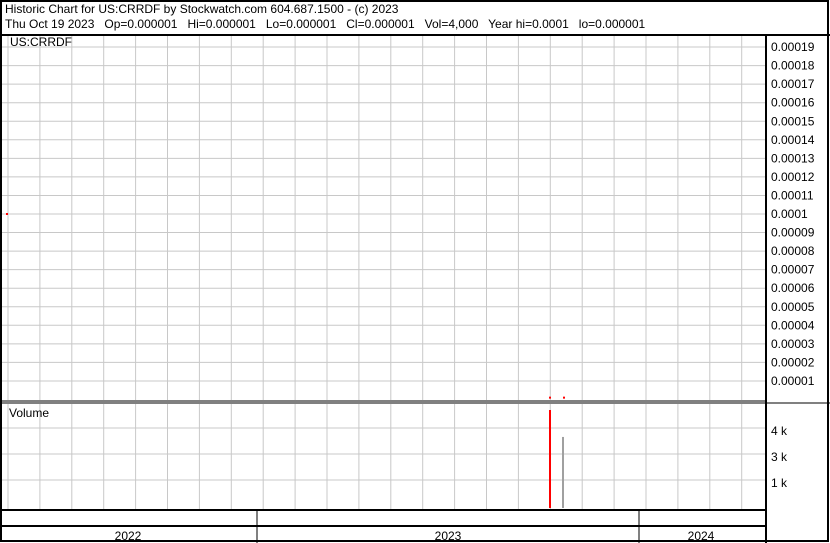 Image resolution: width=830 pixels, height=543 pixels. What do you see at coordinates (128, 536) in the screenshot?
I see `year-label: 2022` at bounding box center [128, 536].